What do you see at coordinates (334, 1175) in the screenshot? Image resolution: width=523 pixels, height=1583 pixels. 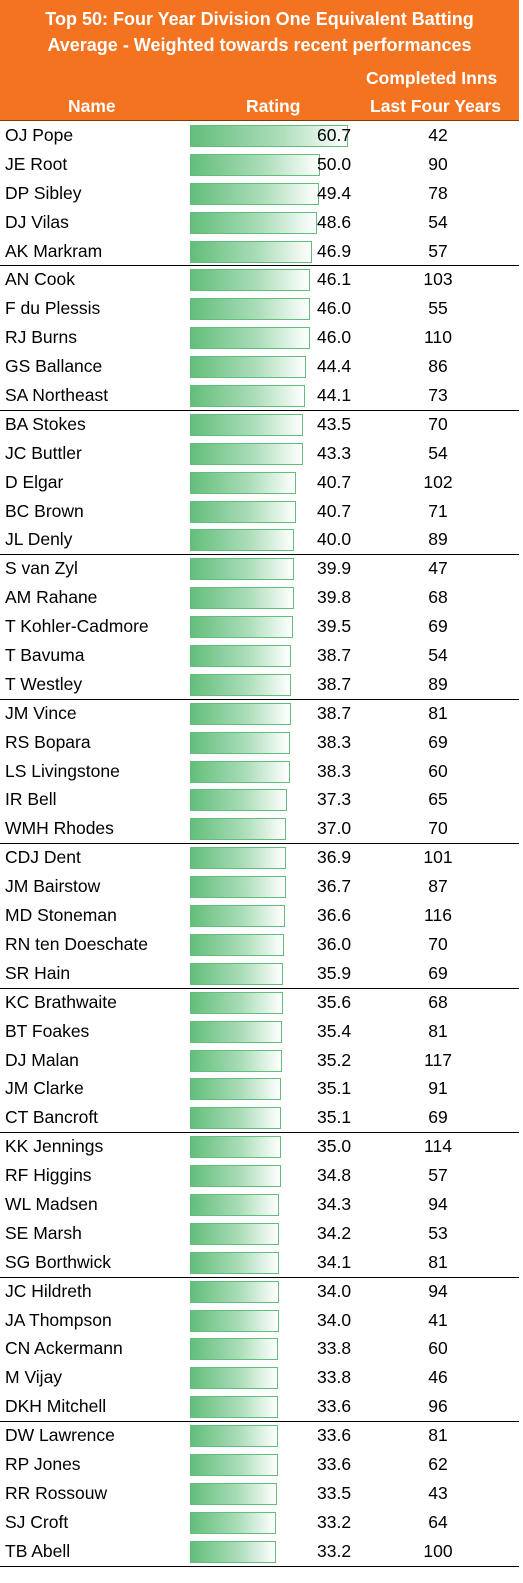 I see `rating-value: 34.8` at bounding box center [334, 1175].